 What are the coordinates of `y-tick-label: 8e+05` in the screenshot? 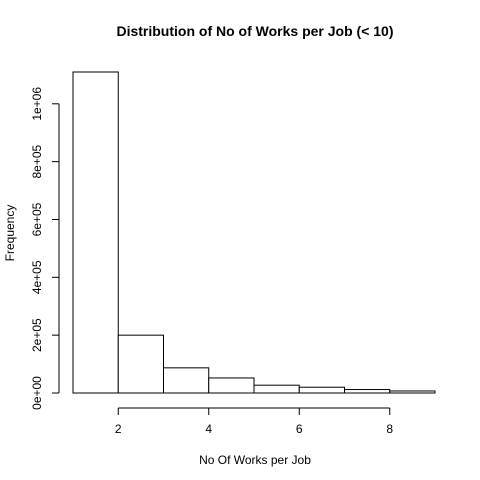 It's located at (37, 161).